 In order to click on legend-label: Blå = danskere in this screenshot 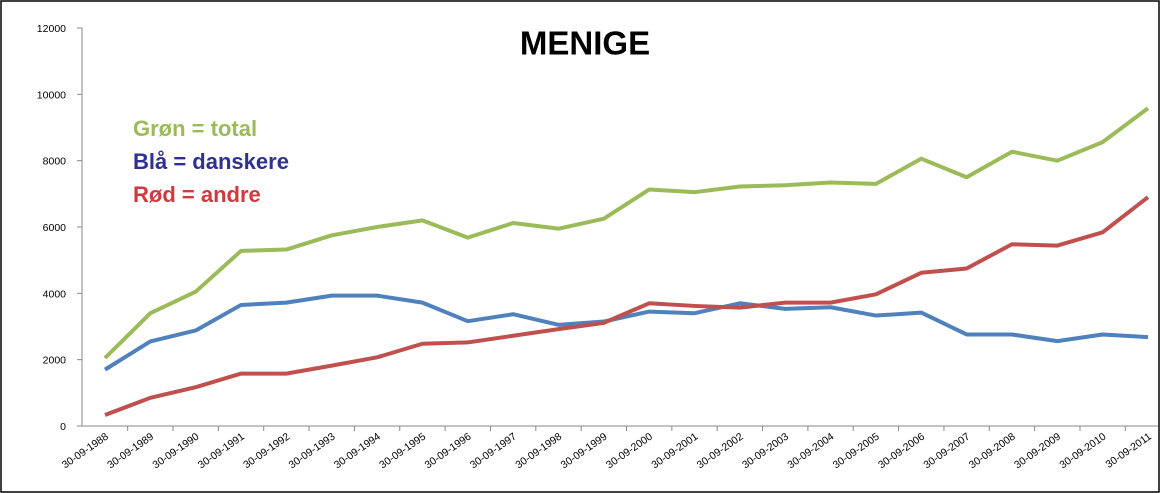, I will do `click(211, 161)`.